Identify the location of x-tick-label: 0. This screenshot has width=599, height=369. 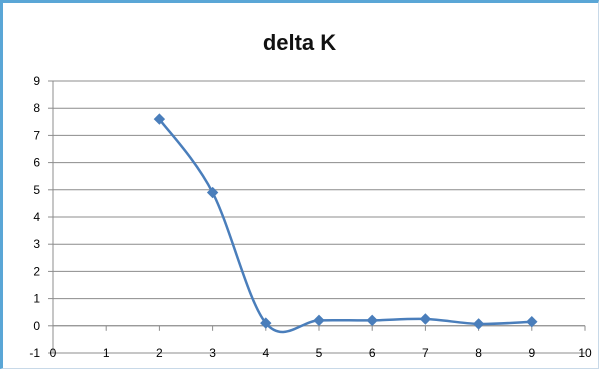
(53, 353).